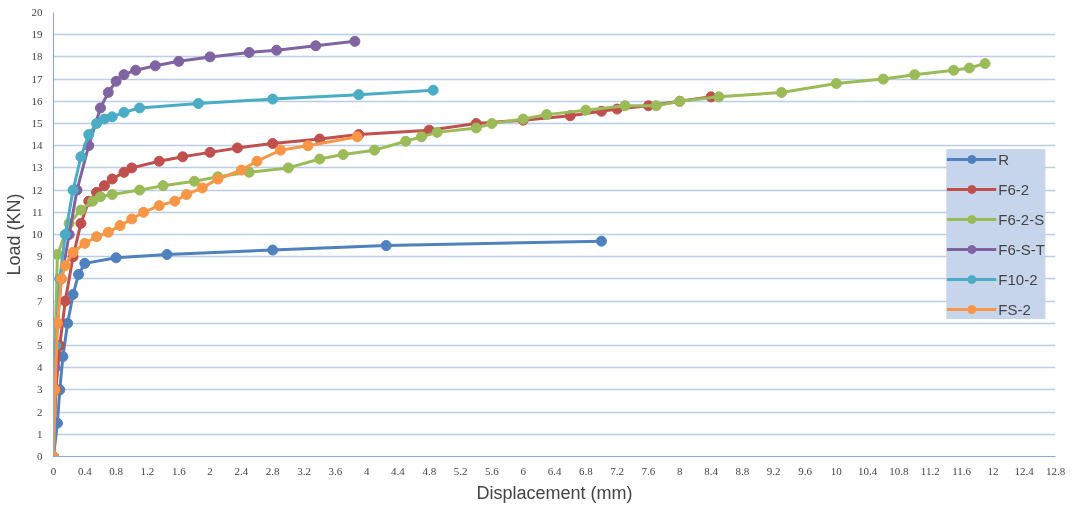 This screenshot has width=1083, height=512. I want to click on x-tick-label: 5.2, so click(460, 470).